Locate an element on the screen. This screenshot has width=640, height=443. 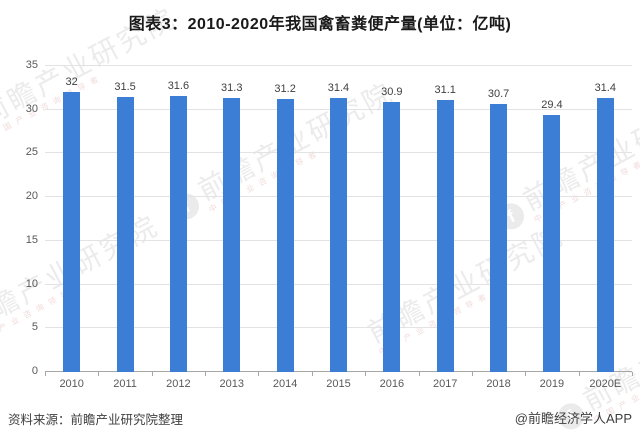
x-tick-label: 2020E is located at coordinates (605, 384).